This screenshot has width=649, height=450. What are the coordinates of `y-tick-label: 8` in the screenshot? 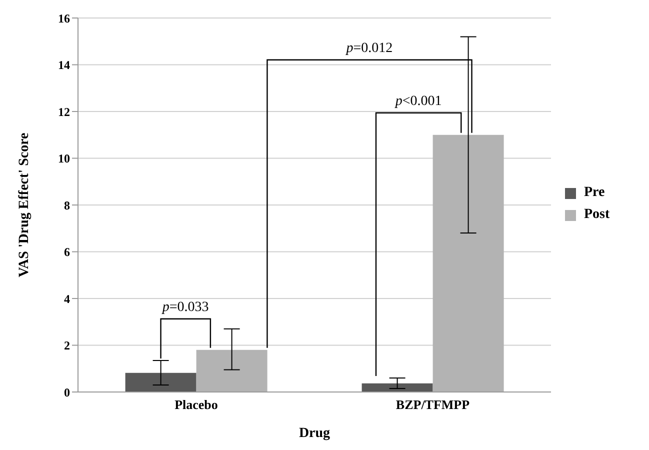 It's located at (67, 205).